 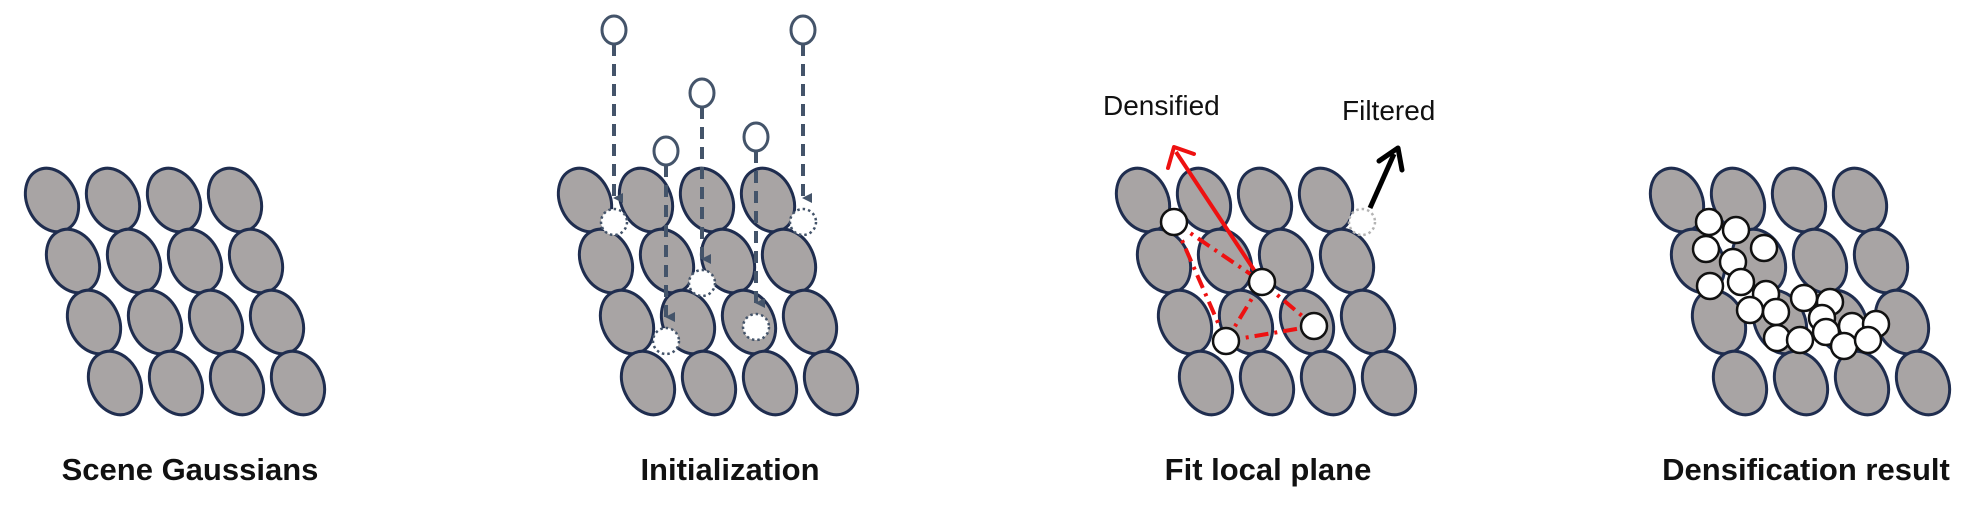 I want to click on caption-fit-local-plane: Fit local plane, so click(x=1268, y=469).